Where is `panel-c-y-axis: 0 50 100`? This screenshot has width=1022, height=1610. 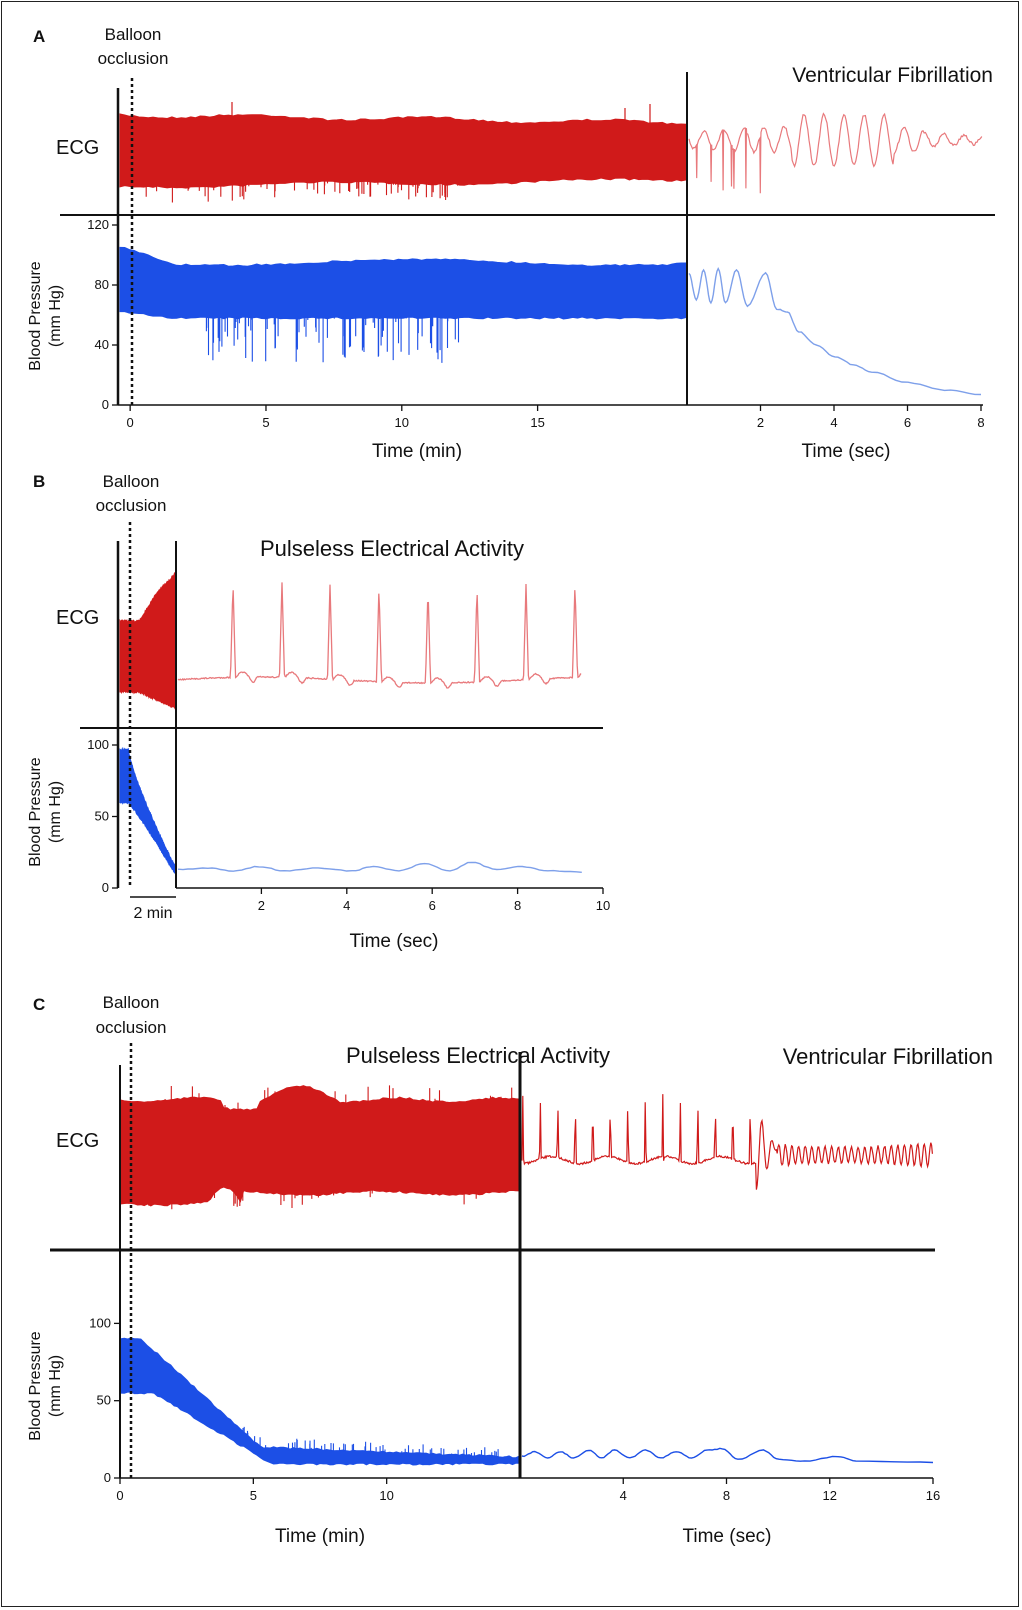 panel-c-y-axis: 0 50 100 is located at coordinates (104, 1400).